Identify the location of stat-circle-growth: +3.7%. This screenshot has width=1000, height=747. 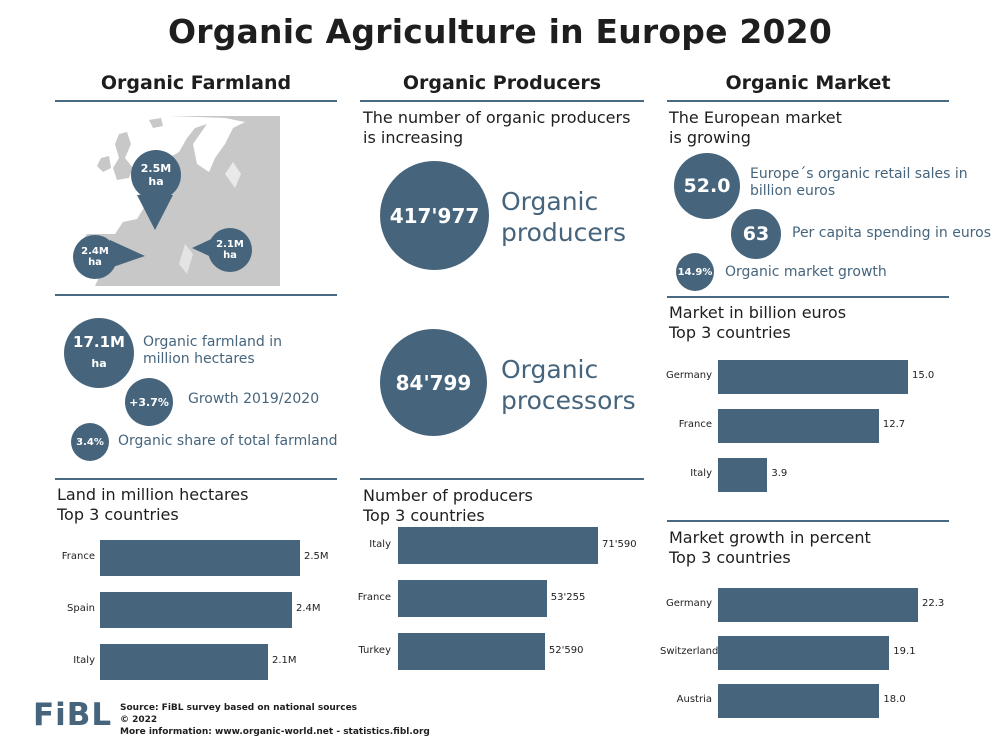
(149, 402).